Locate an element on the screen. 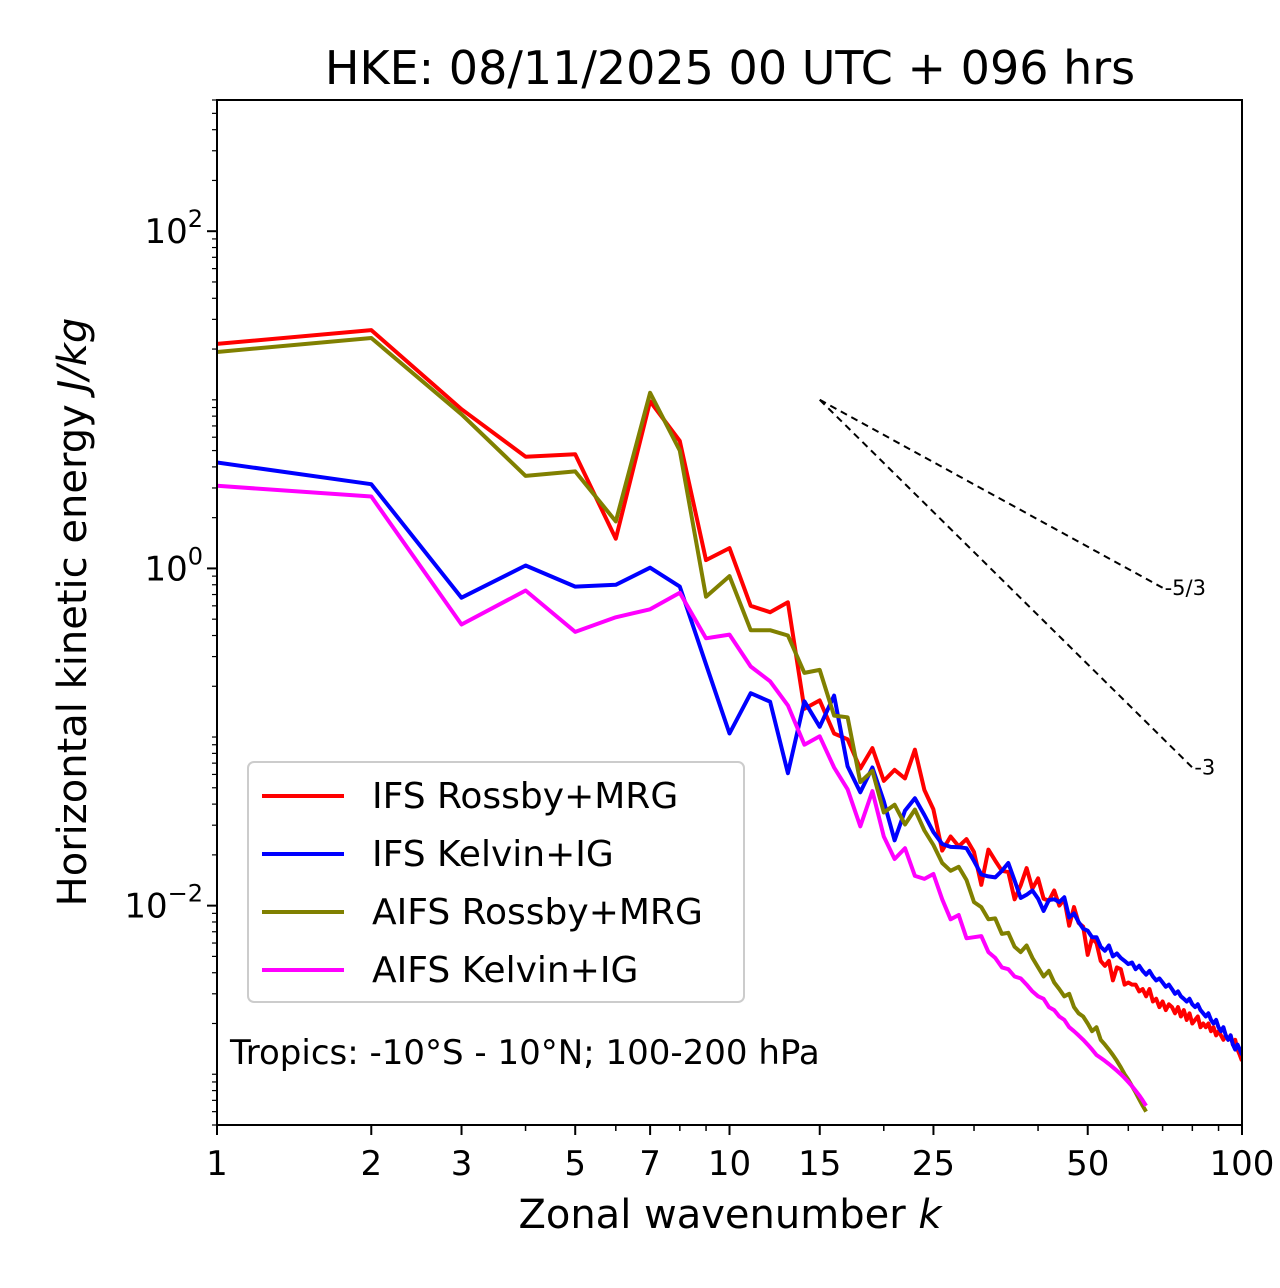 Image resolution: width=1280 pixels, height=1288 pixels. x-tick-label: 10 is located at coordinates (729, 1164).